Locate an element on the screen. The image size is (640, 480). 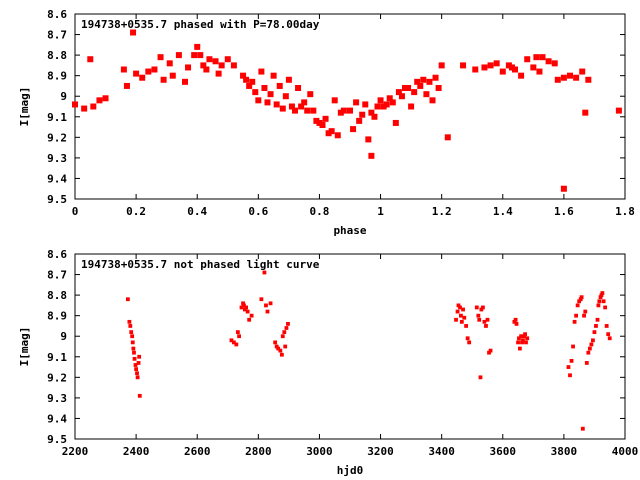
x-tick-label: 2200 is located at coordinates (75, 451).